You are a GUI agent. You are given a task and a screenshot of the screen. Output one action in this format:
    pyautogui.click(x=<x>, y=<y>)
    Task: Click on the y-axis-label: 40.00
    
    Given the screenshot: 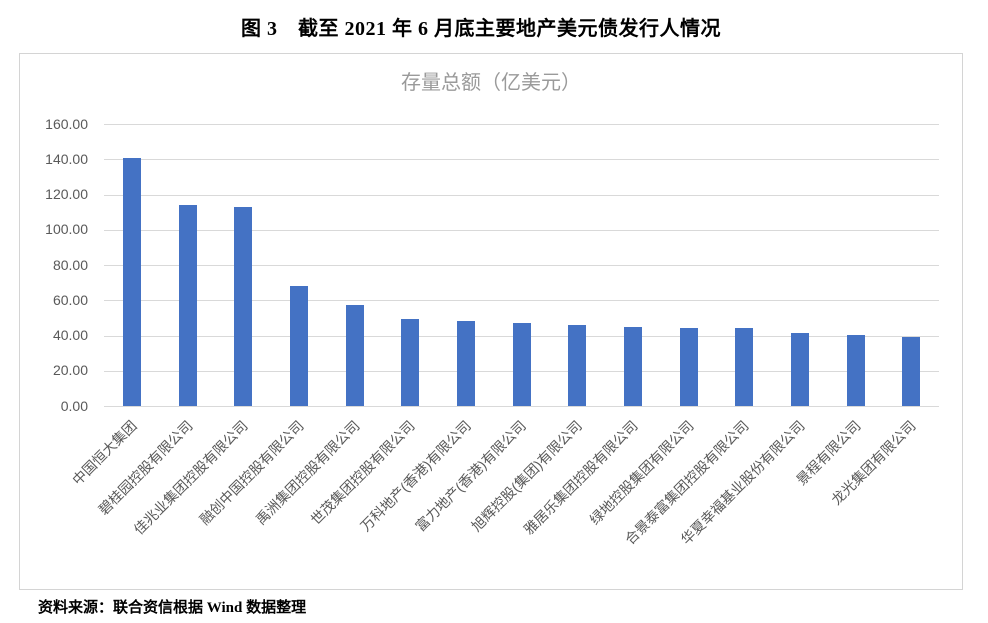 What is the action you would take?
    pyautogui.click(x=70, y=335)
    